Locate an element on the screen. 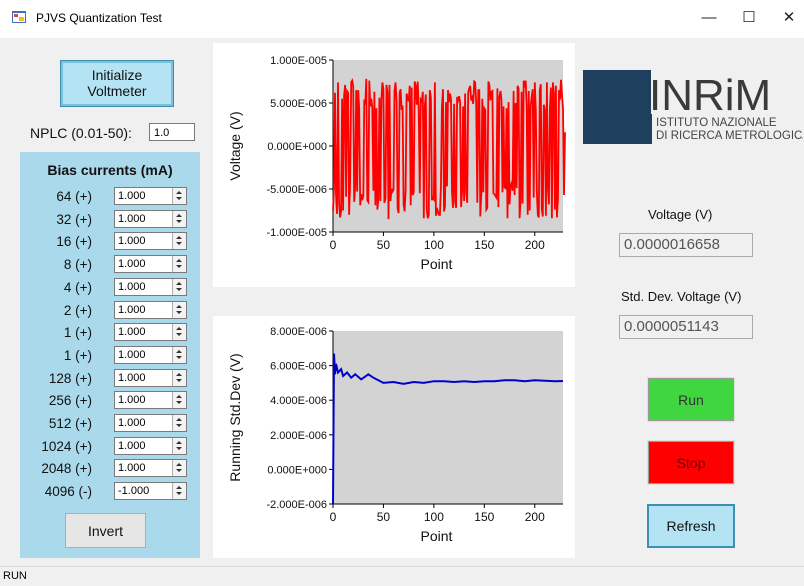  stop-button: Stop is located at coordinates (691, 462).